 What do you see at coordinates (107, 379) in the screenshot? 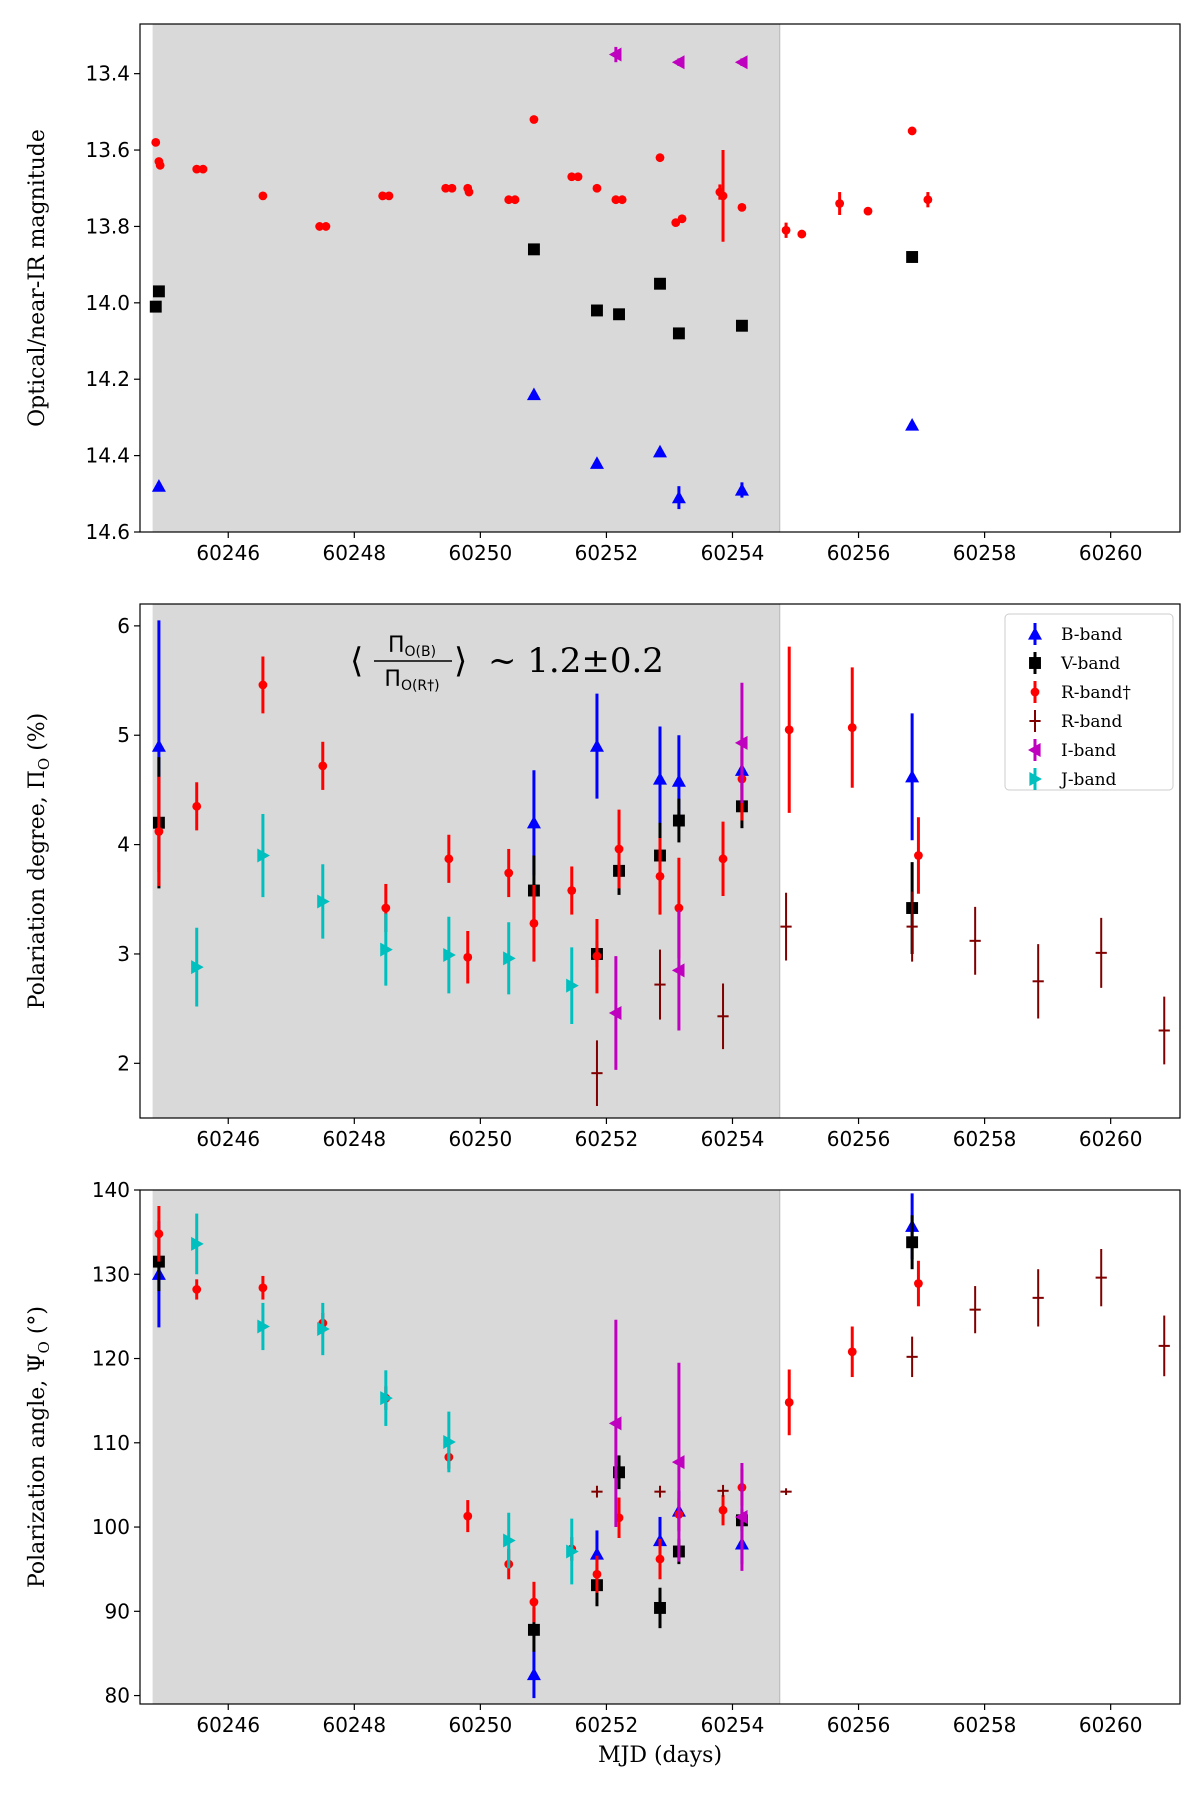
I see `y-tick-label: 14.2` at bounding box center [107, 379].